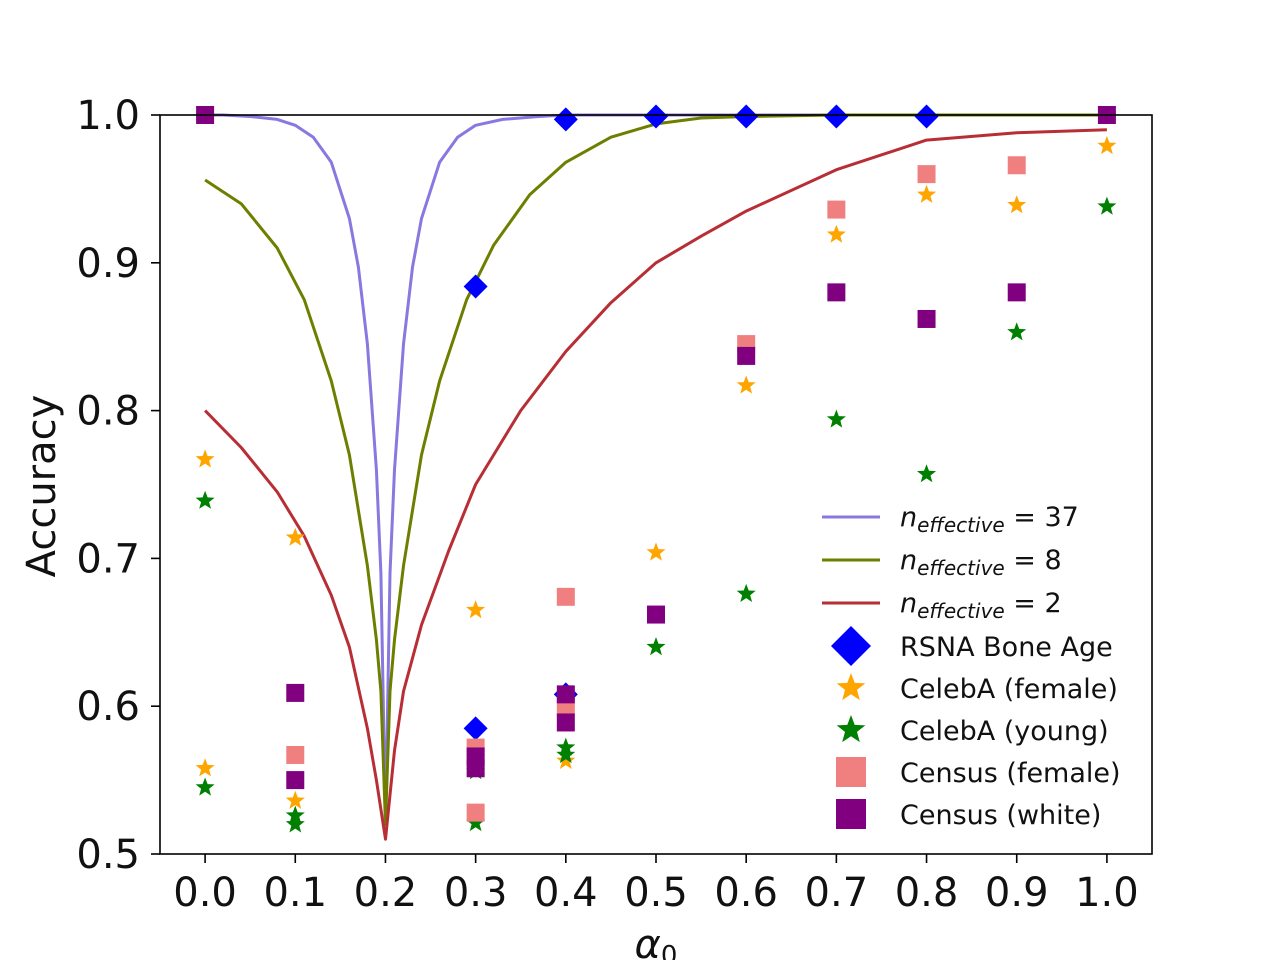  What do you see at coordinates (386, 893) in the screenshot?
I see `x-tick-label: 0.2` at bounding box center [386, 893].